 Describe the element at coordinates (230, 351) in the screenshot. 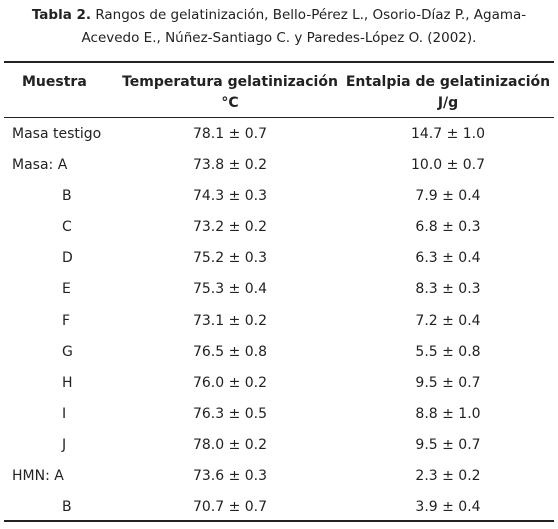

I see `temperature-cell: 76.5 ± 0.8` at that location.